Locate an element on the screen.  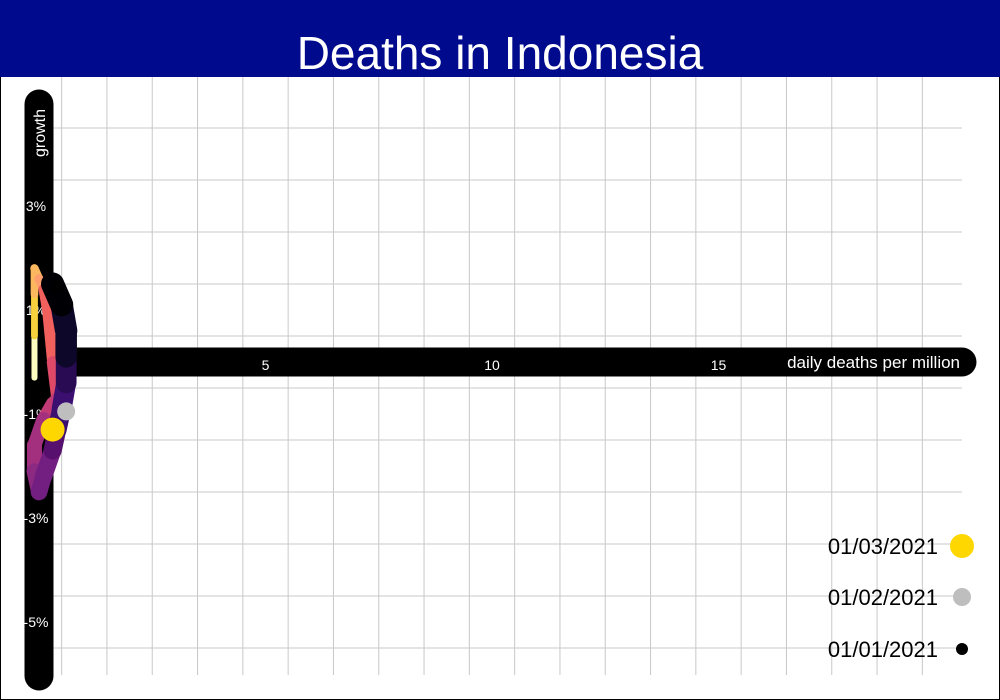
legend: 01/03/2021 01/02/2021 01/01/2021 is located at coordinates (901, 598).